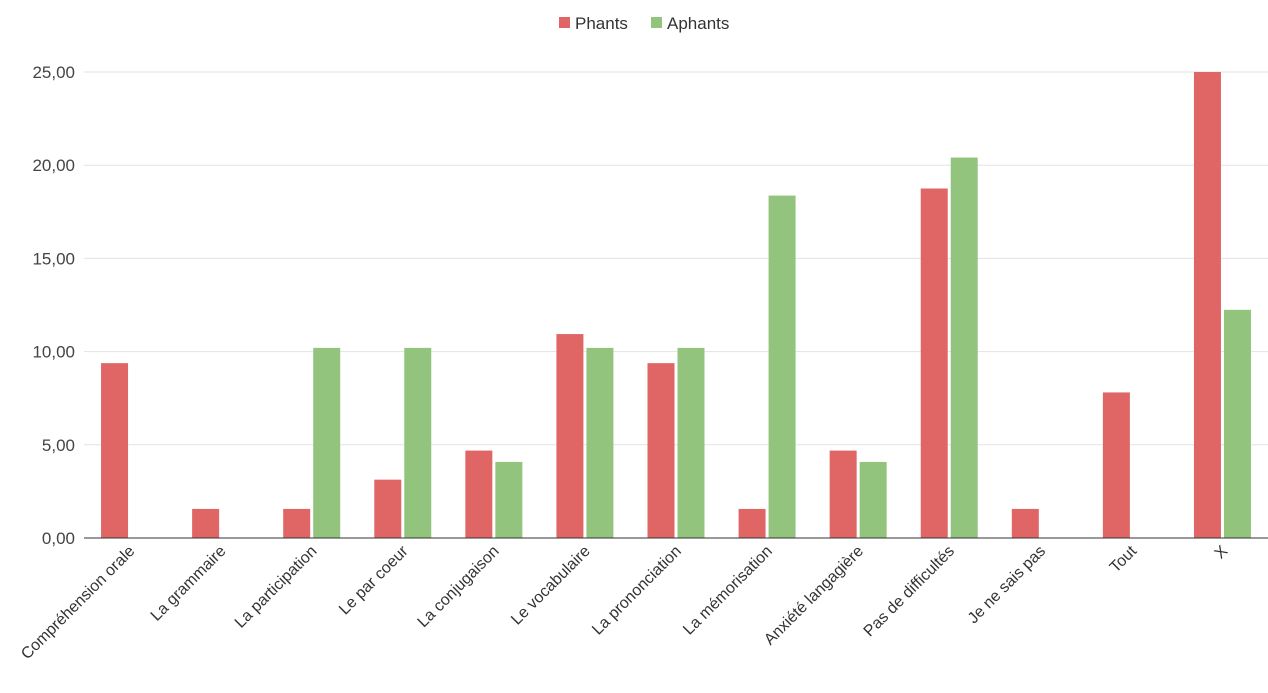 Image resolution: width=1268 pixels, height=693 pixels. I want to click on x-category-label: La conjugaison, so click(459, 587).